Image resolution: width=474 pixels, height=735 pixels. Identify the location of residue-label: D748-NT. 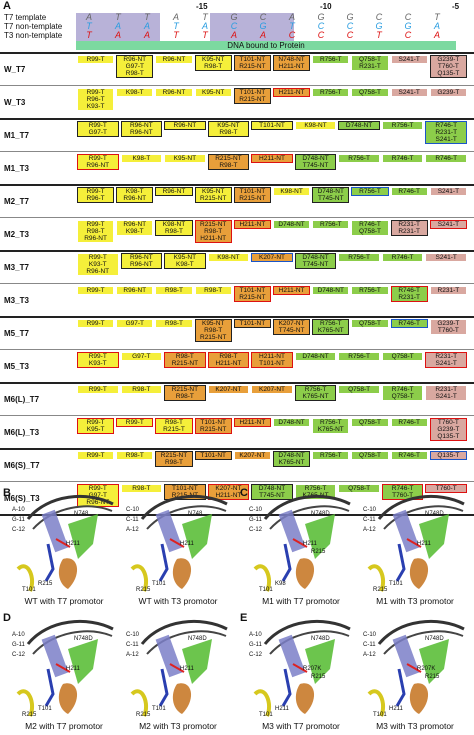
(291, 455).